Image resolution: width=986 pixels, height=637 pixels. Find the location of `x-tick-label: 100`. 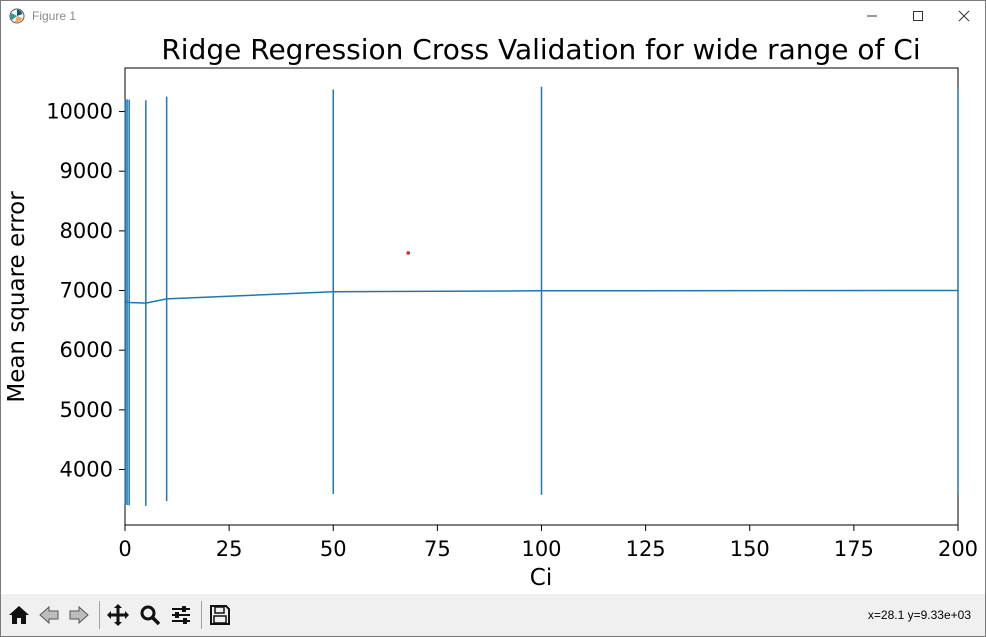

x-tick-label: 100 is located at coordinates (541, 549).